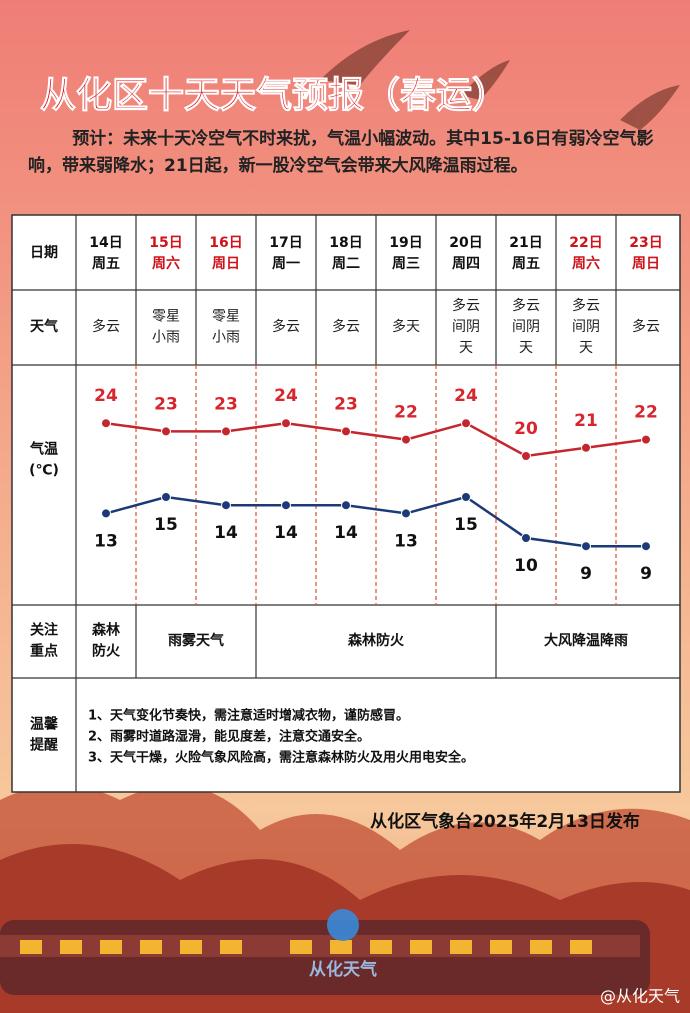 Image resolution: width=690 pixels, height=1013 pixels. Describe the element at coordinates (44, 651) in the screenshot. I see `row-label: 重点` at that location.